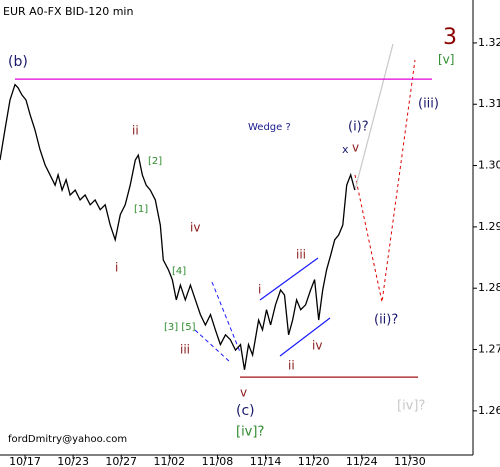  What do you see at coordinates (489, 410) in the screenshot?
I see `y-tick-label: 1.26` at bounding box center [489, 410].